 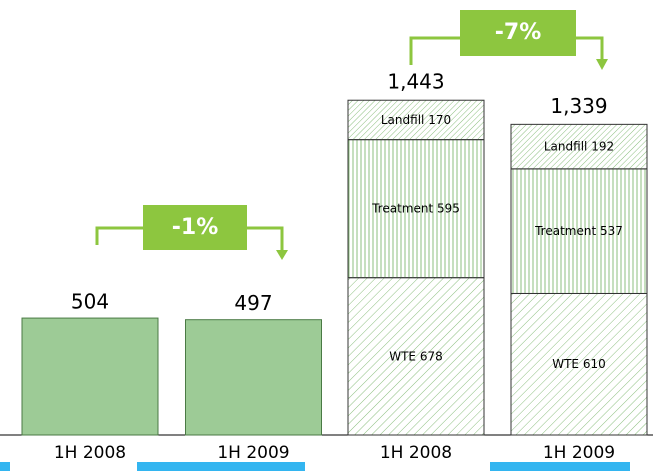 I want to click on total-label: 1,339, so click(x=578, y=106).